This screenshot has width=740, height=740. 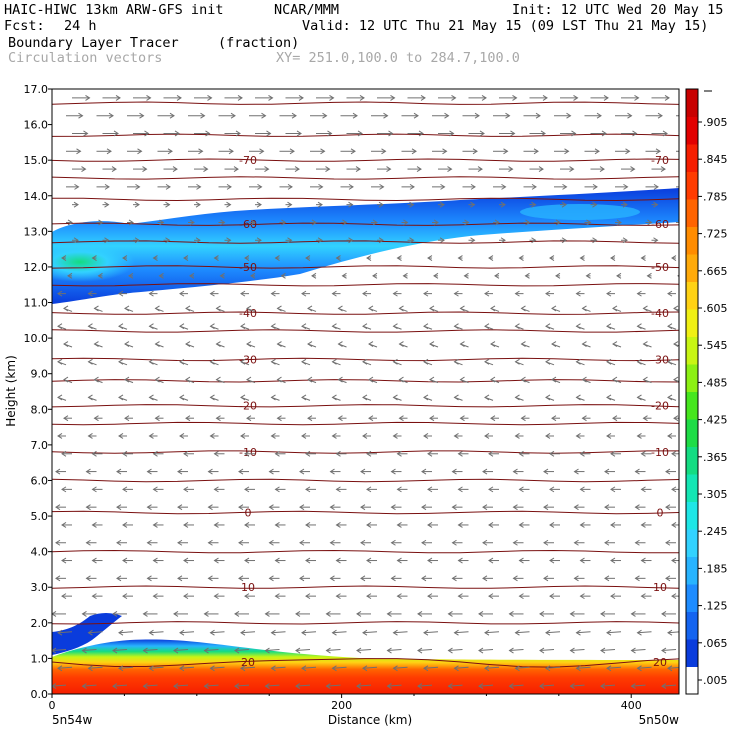 I want to click on contour-label: -20, so click(x=660, y=406).